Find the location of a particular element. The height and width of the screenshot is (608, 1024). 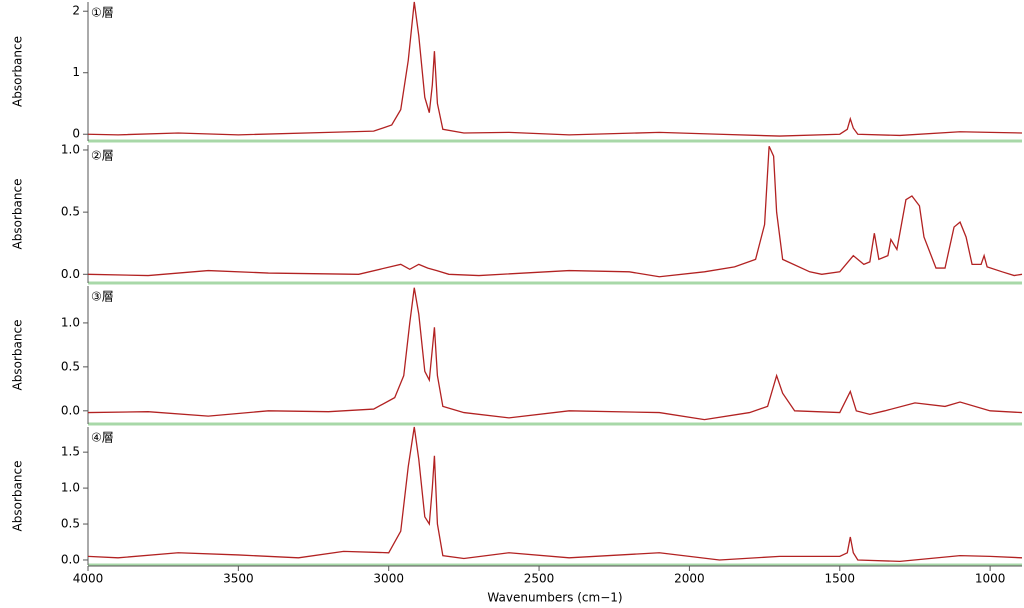

panel-title: ②層 is located at coordinates (102, 156).